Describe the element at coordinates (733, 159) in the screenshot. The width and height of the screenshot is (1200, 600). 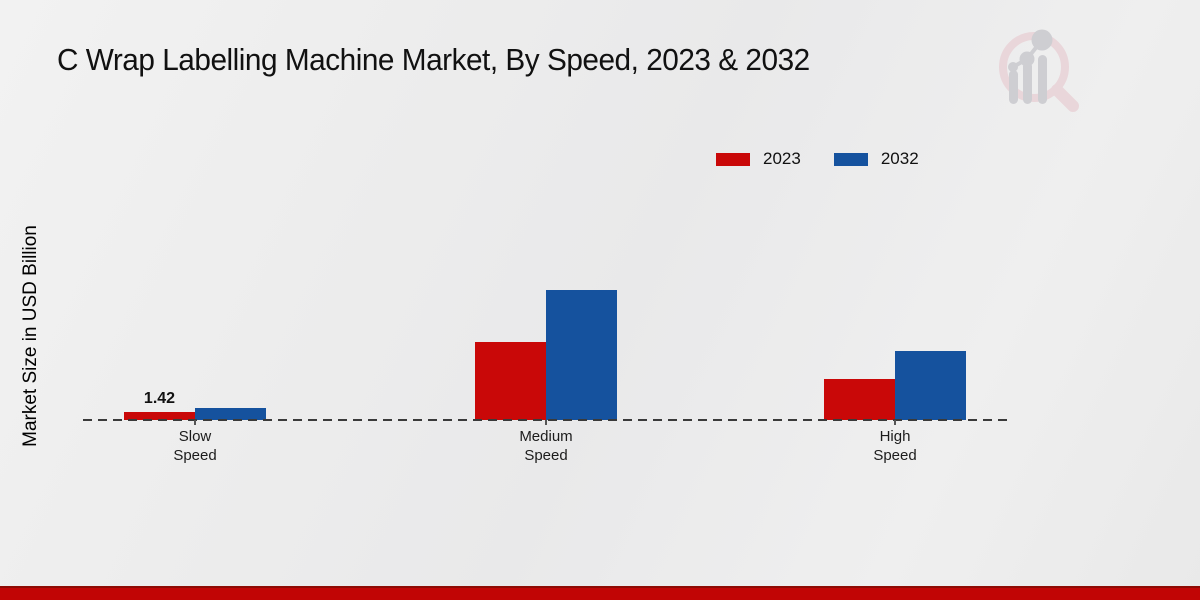
I see `legend-swatch-2023` at that location.